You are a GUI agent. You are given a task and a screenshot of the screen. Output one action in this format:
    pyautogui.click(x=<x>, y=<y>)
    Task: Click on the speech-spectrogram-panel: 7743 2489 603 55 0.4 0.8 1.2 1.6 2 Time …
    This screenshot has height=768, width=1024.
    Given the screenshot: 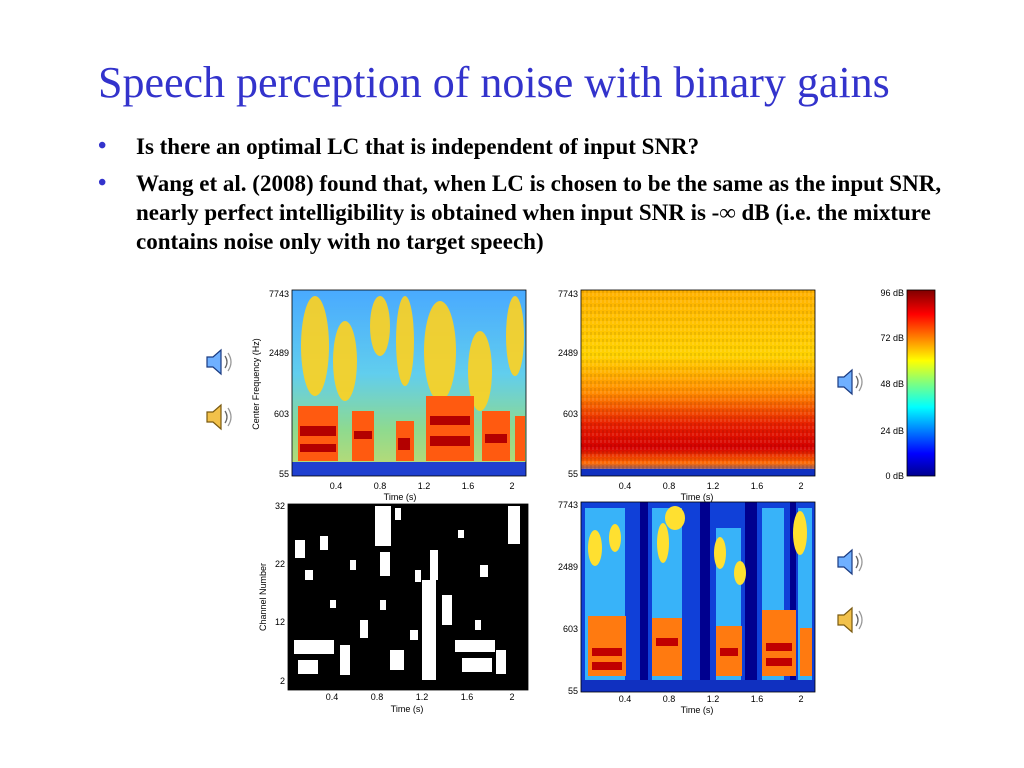 What is the action you would take?
    pyautogui.click(x=389, y=395)
    